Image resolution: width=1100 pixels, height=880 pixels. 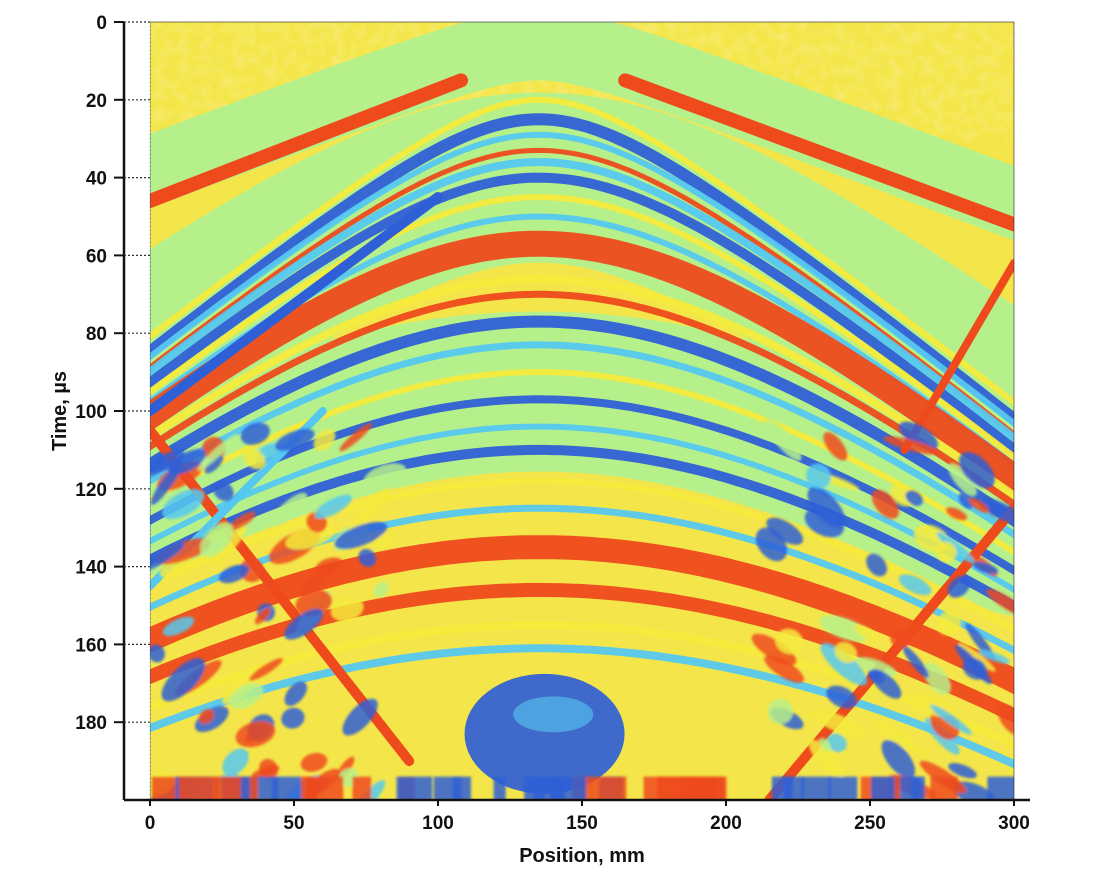 I want to click on x-tick-label: 300, so click(x=1014, y=823).